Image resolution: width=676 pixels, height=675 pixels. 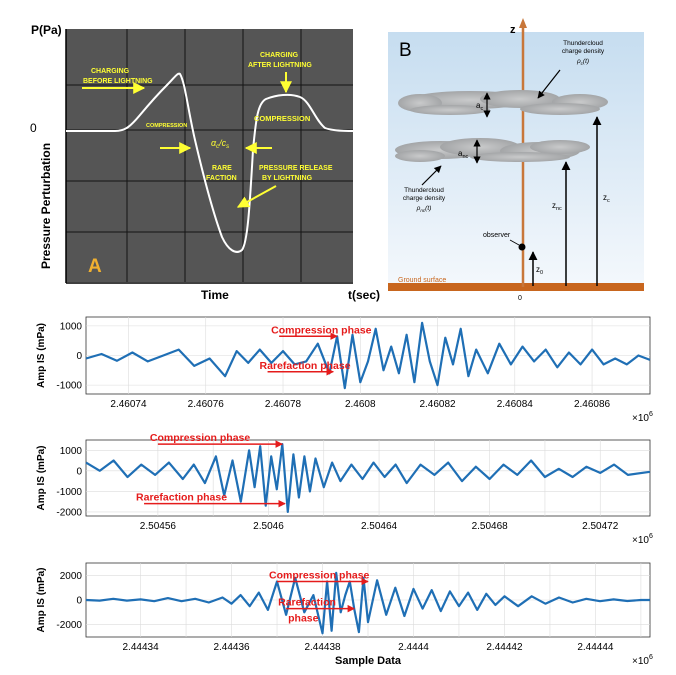 What do you see at coordinates (128, 404) in the screenshot?
I see `x-tick-label: 2.46074` at bounding box center [128, 404].